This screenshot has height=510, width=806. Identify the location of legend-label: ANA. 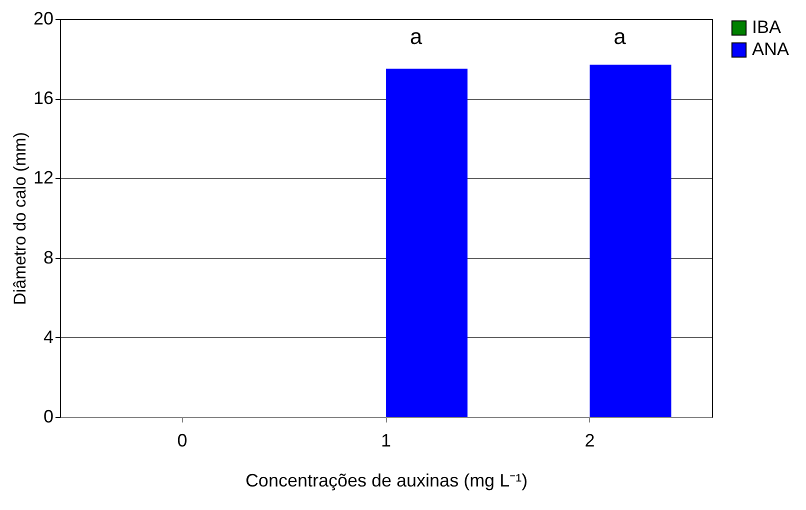
(771, 49).